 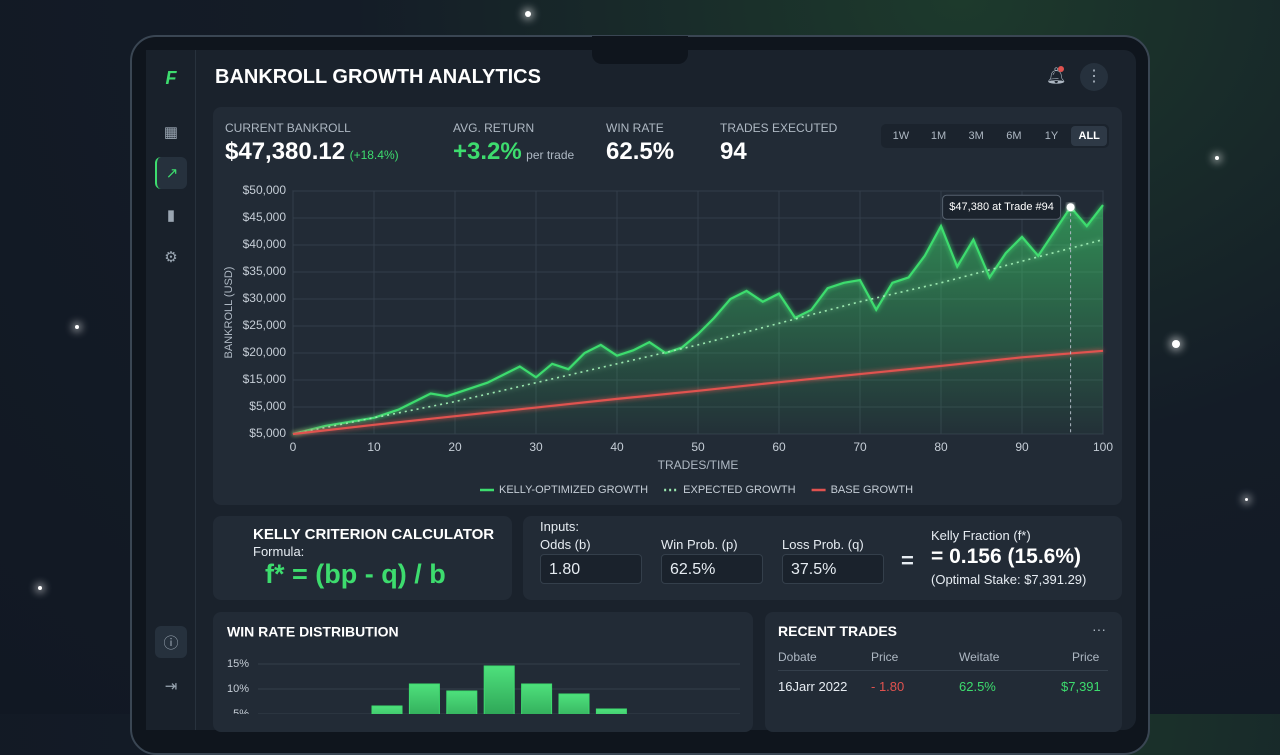 What do you see at coordinates (312, 152) in the screenshot?
I see `stat: $47,380.12 (+18.4%)` at bounding box center [312, 152].